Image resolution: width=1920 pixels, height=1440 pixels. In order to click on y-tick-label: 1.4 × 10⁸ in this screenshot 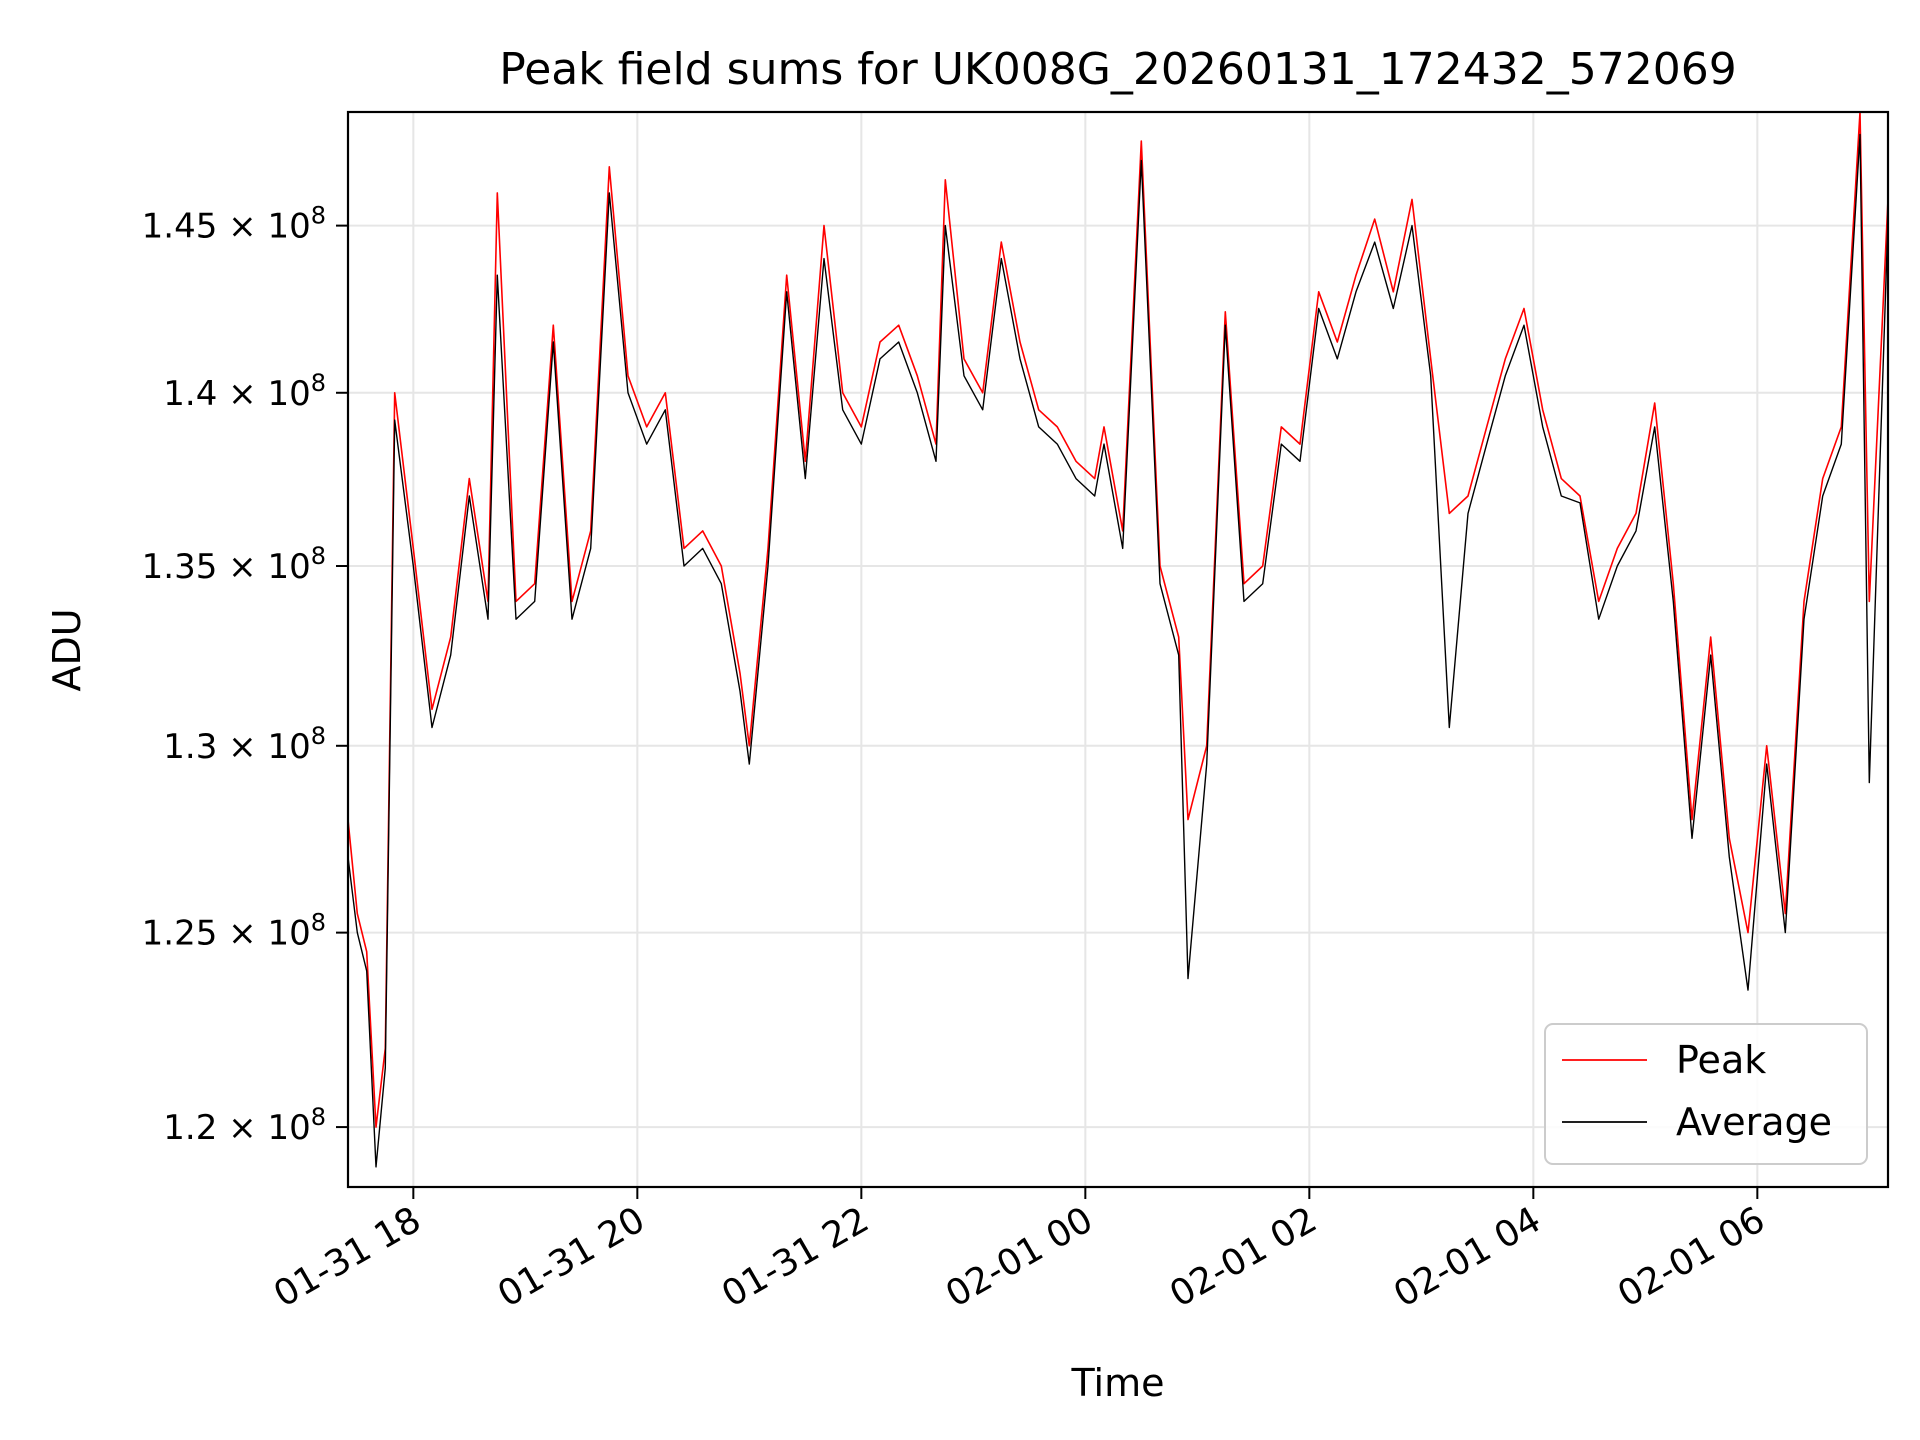, I will do `click(244, 391)`.